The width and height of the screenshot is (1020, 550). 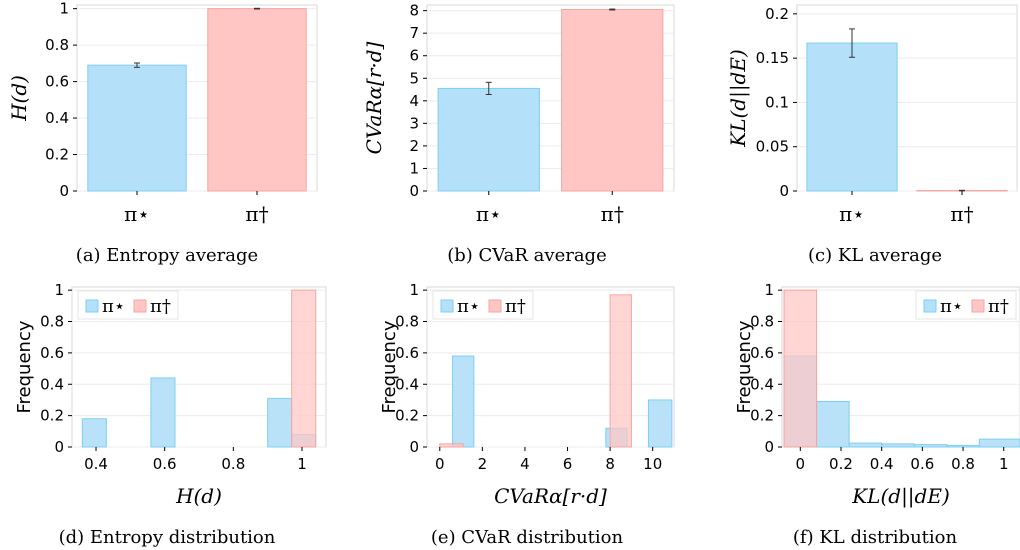 I want to click on x-tick-label: 2, so click(x=483, y=464).